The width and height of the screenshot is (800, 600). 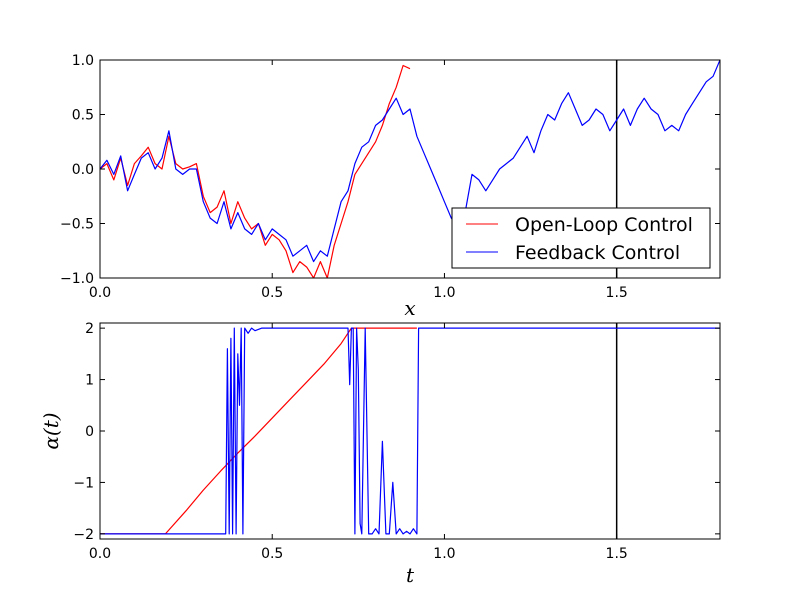 What do you see at coordinates (83, 170) in the screenshot?
I see `top-chart-y-tick-label: 0.0` at bounding box center [83, 170].